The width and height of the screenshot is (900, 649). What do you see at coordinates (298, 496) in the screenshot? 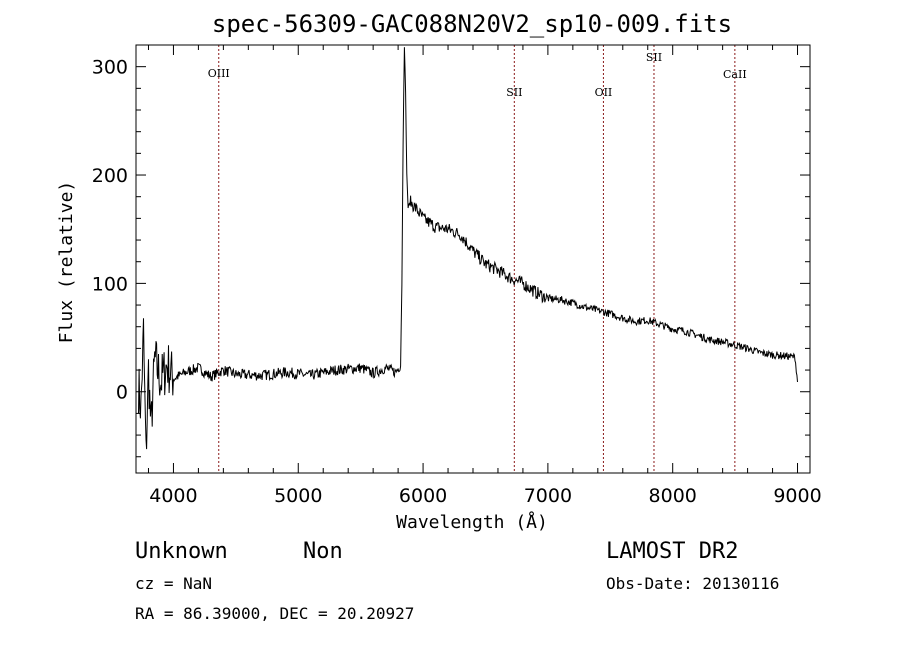
I see `x-tick-label: 5000` at bounding box center [298, 496].